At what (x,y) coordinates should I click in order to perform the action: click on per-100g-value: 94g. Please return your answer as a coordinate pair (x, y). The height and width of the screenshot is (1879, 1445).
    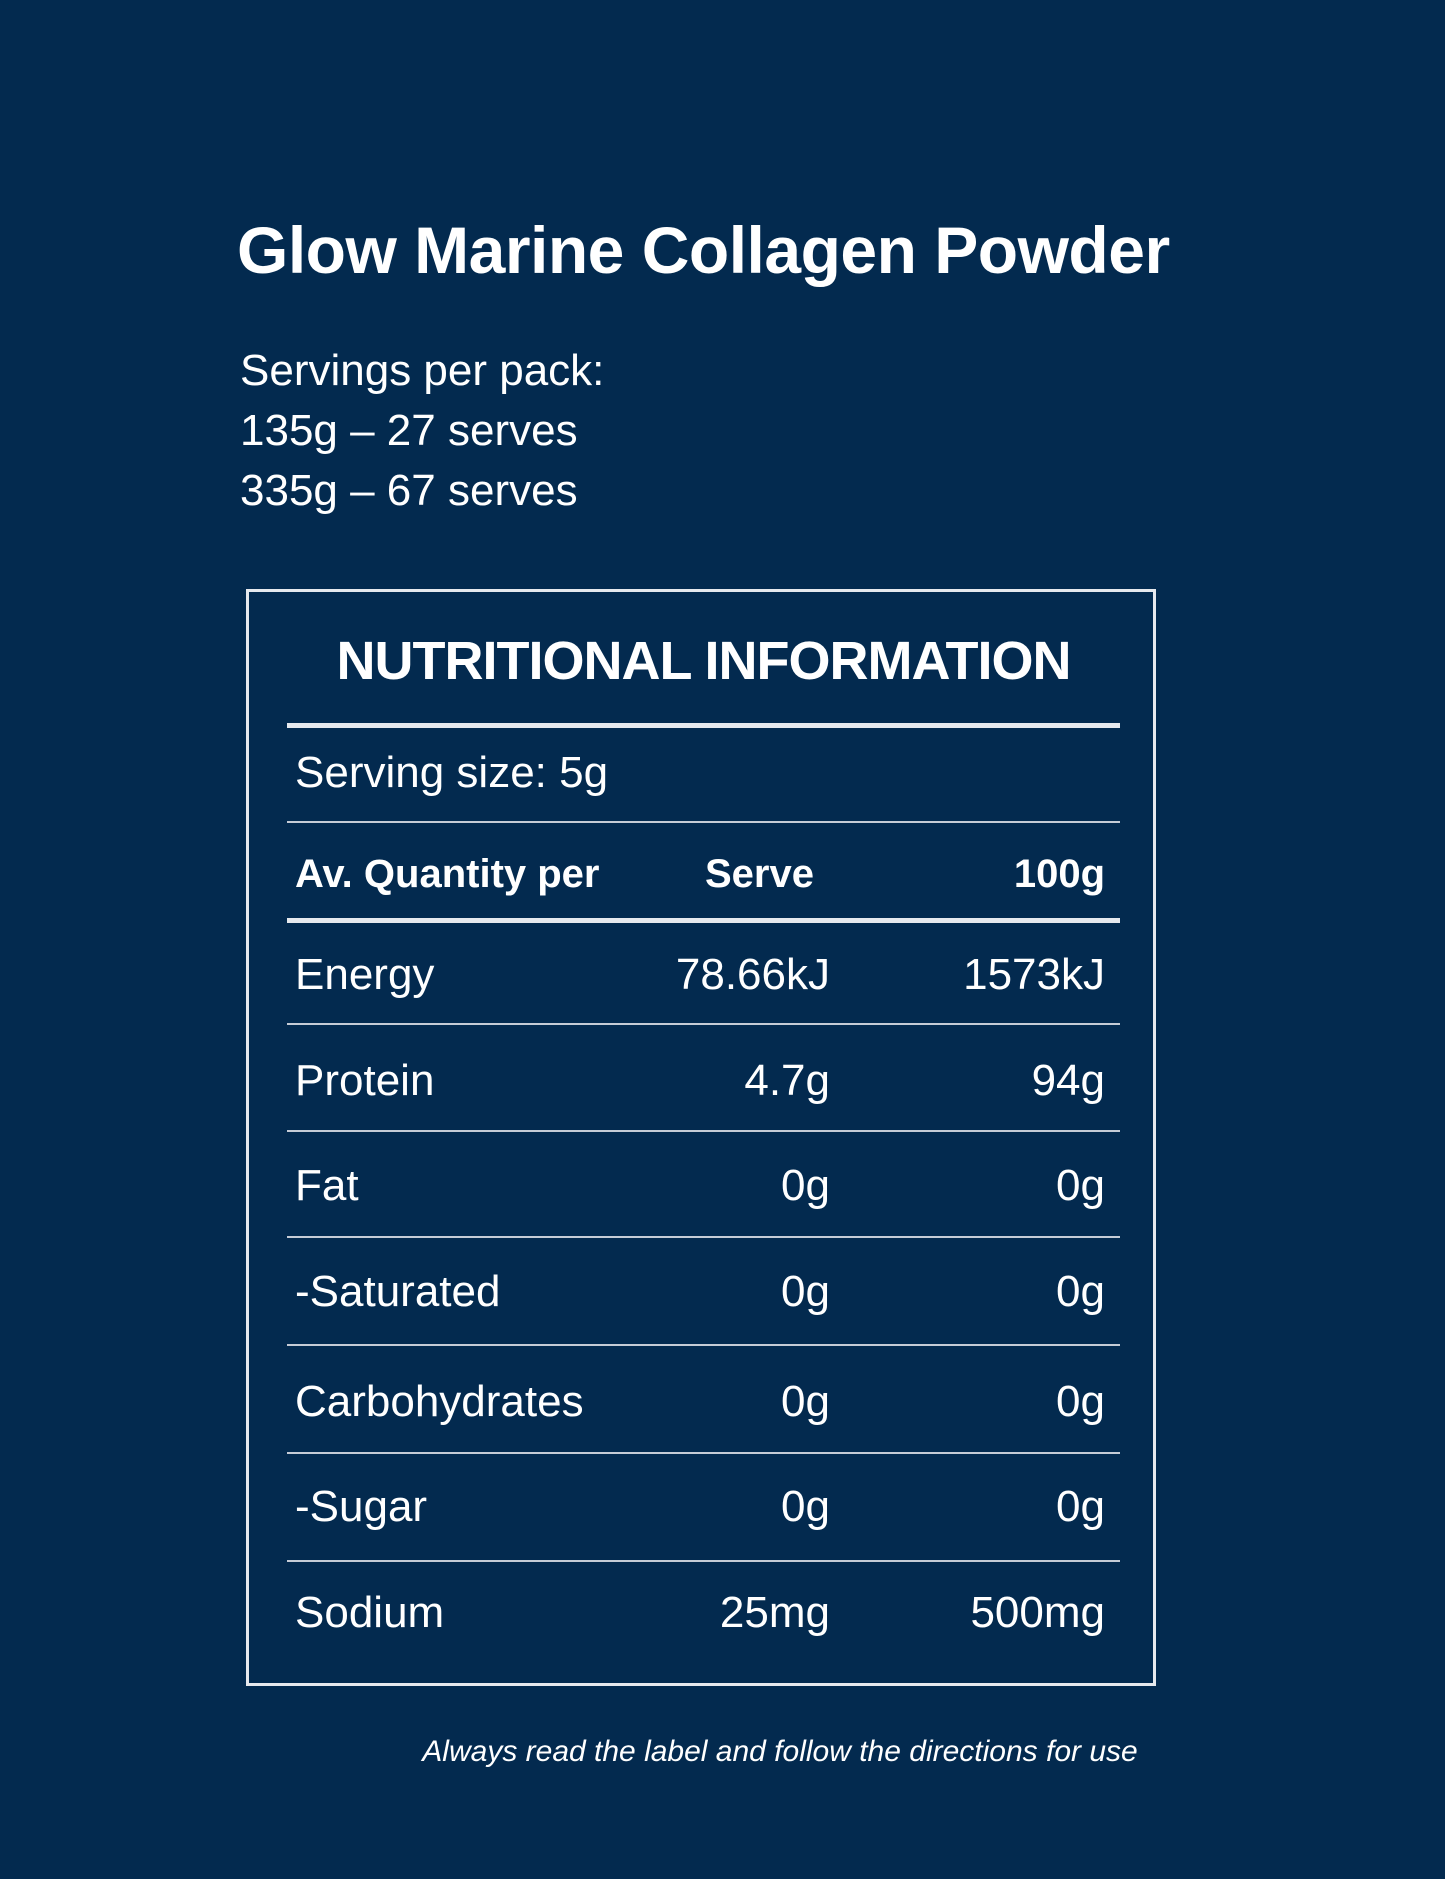
    Looking at the image, I should click on (1068, 1080).